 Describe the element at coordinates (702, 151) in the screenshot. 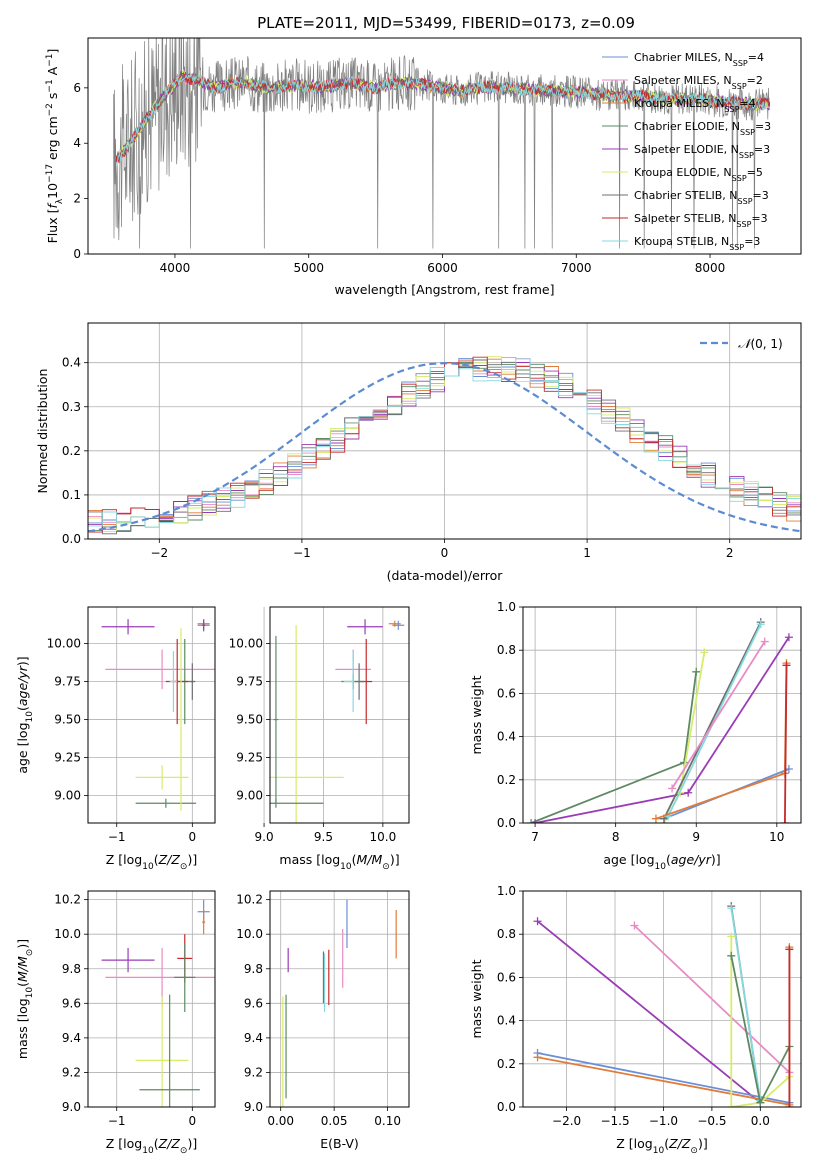

I see `legend-entry: Salpeter ELODIE, NSSP=3` at that location.